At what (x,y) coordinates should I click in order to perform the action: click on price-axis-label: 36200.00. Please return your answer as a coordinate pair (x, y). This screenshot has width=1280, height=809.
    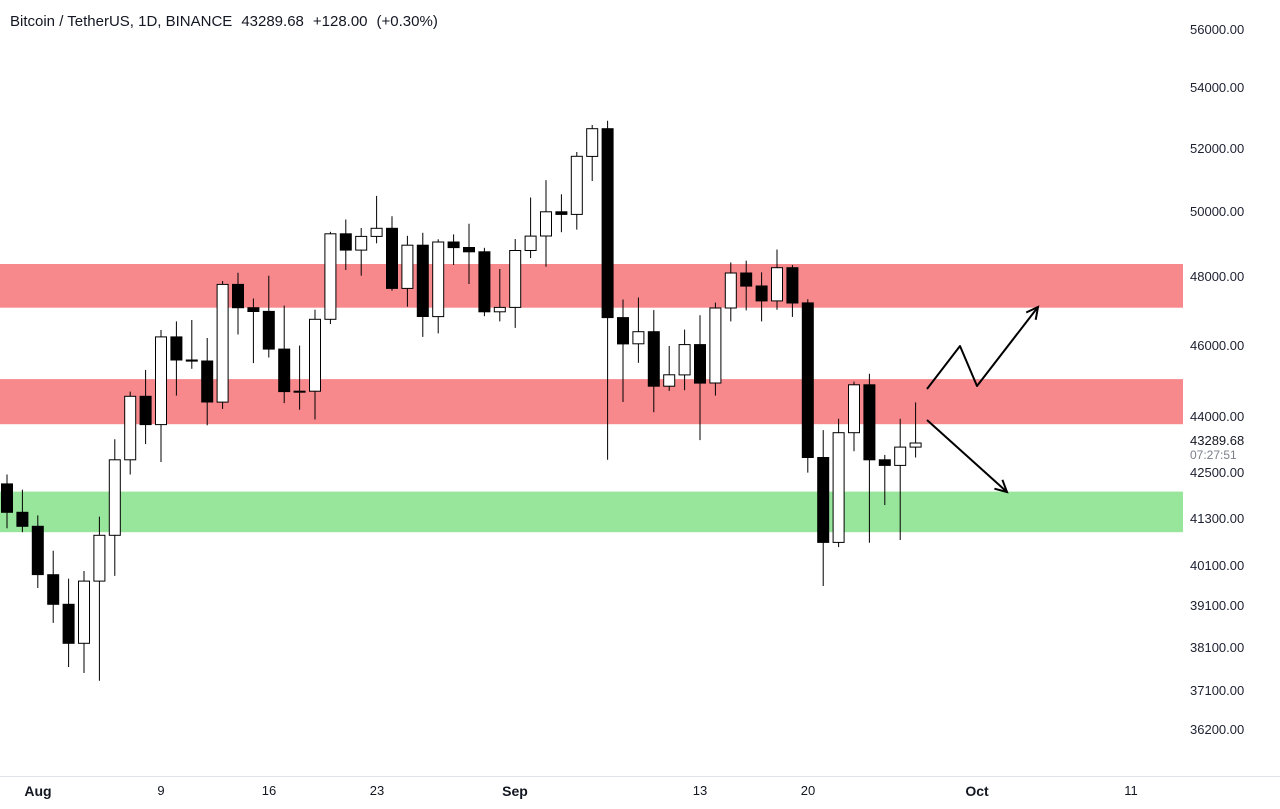
    Looking at the image, I should click on (1217, 729).